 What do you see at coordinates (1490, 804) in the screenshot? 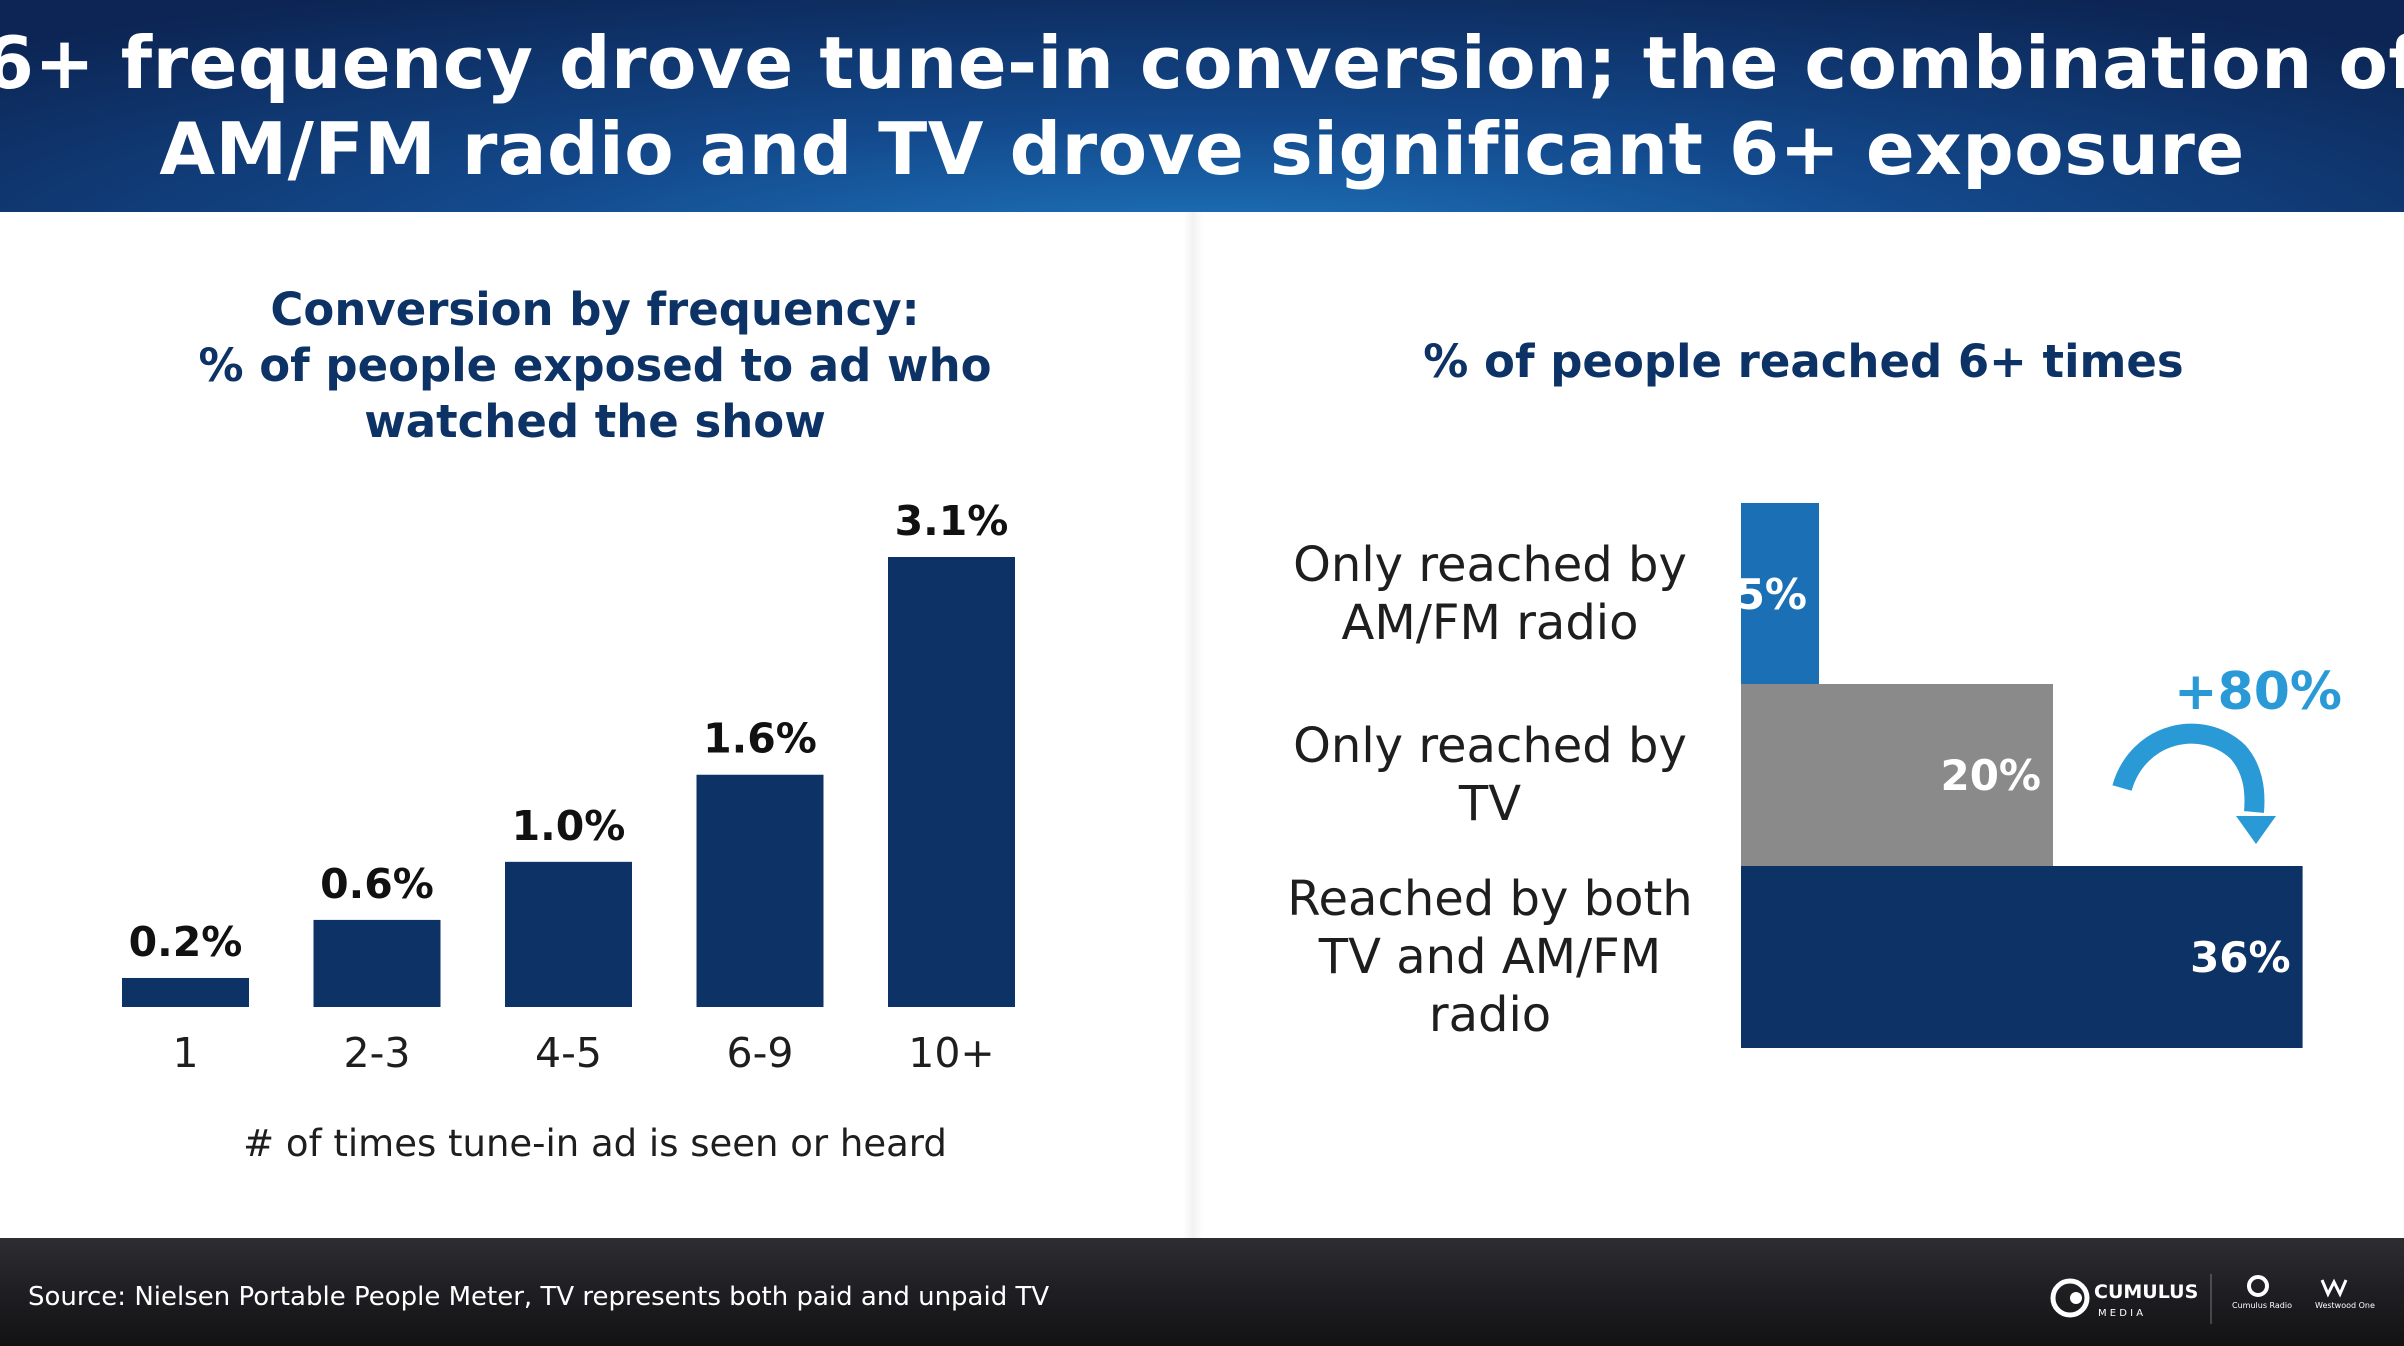
I see `reach-category-label-line: TV` at bounding box center [1490, 804].